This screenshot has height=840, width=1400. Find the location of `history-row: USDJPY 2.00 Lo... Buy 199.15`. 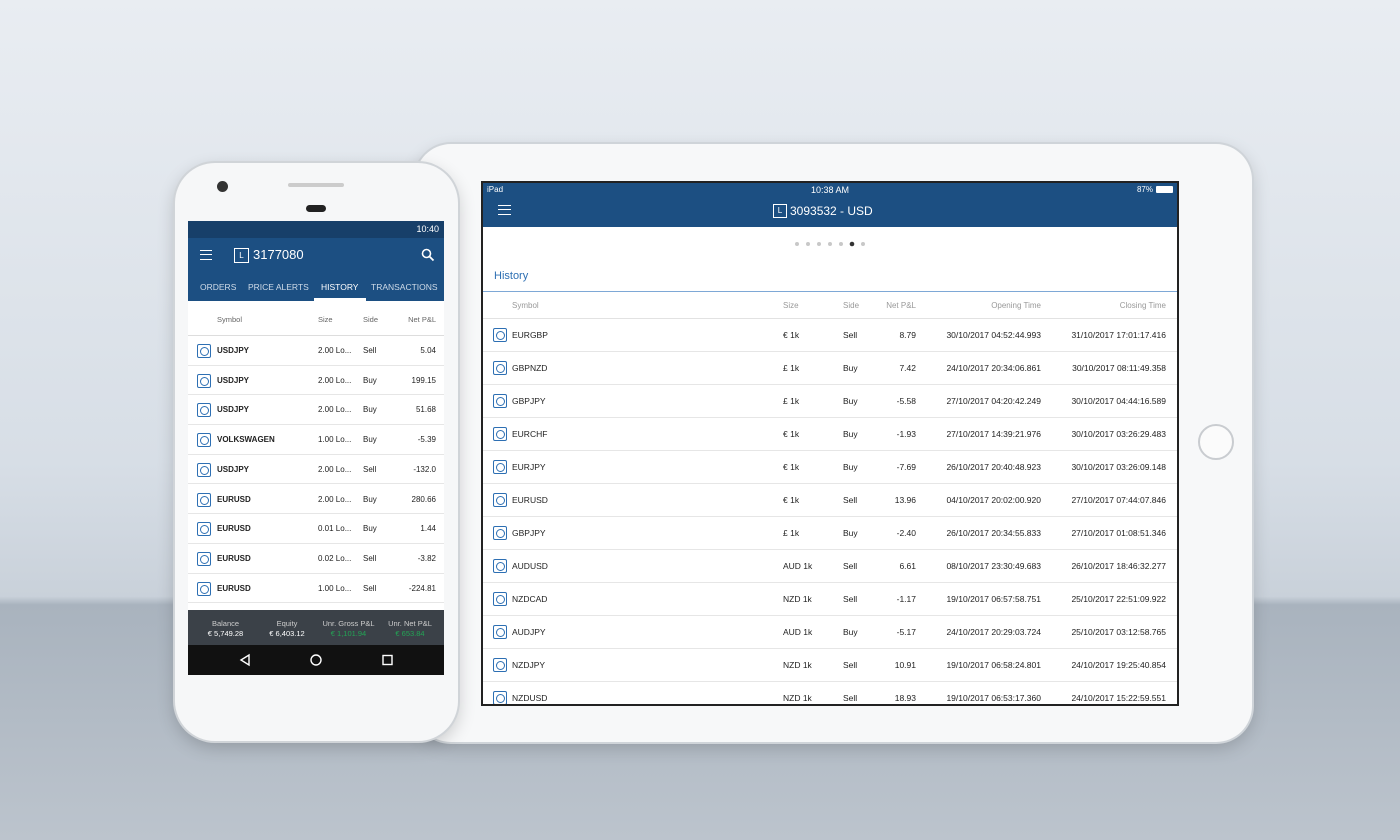

history-row: USDJPY 2.00 Lo... Buy 199.15 is located at coordinates (316, 381).